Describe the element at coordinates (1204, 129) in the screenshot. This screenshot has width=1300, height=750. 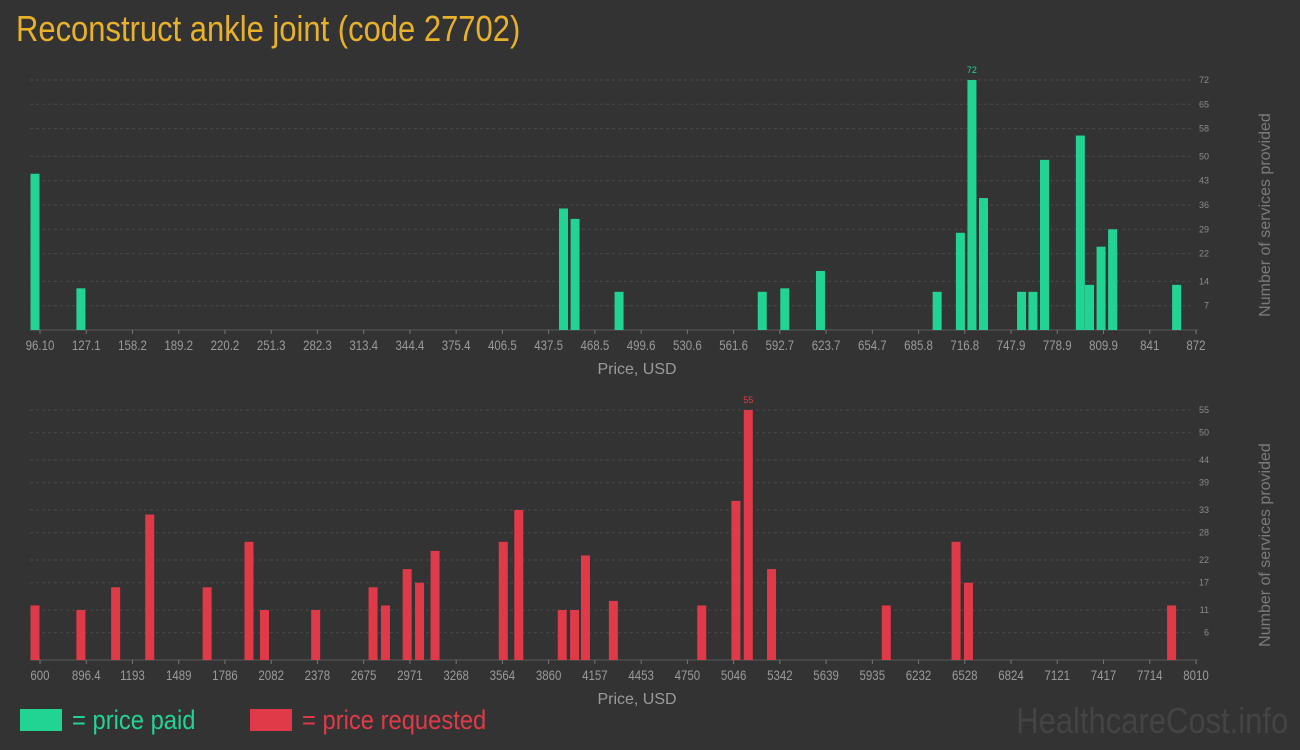
I see `y-tick-label: 58` at that location.